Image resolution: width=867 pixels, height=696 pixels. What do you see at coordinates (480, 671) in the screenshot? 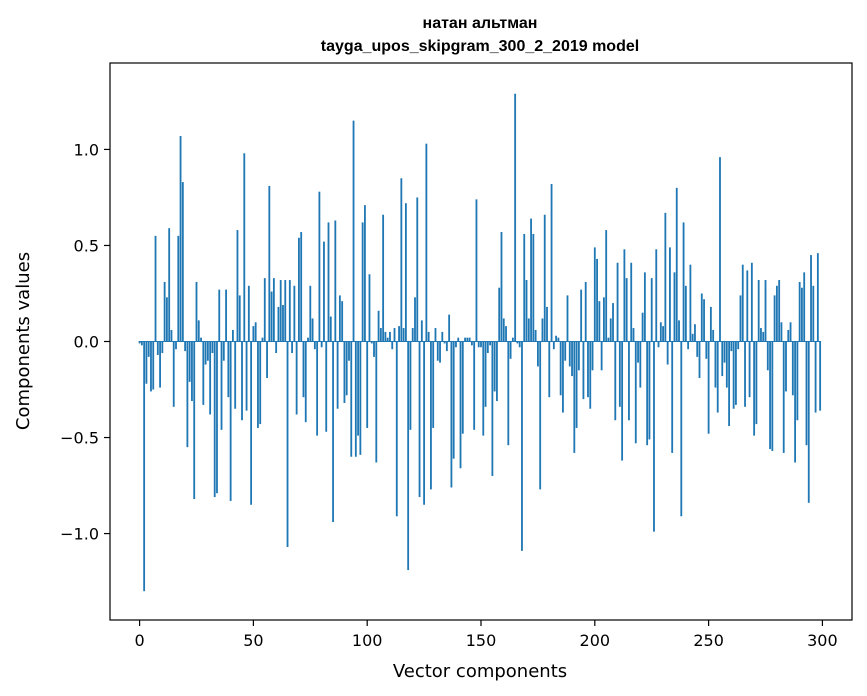
I see `x-axis-label: Vector components` at bounding box center [480, 671].